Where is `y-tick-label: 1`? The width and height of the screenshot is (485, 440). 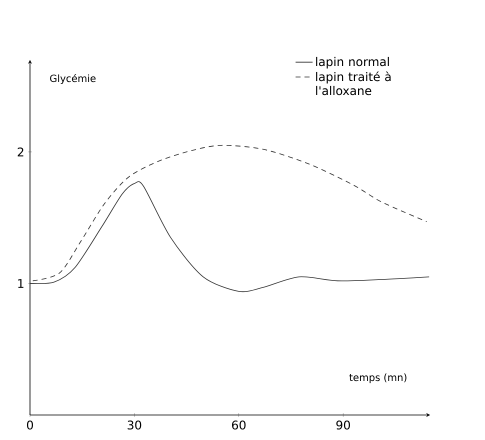
y-tick-label: 1 is located at coordinates (21, 283).